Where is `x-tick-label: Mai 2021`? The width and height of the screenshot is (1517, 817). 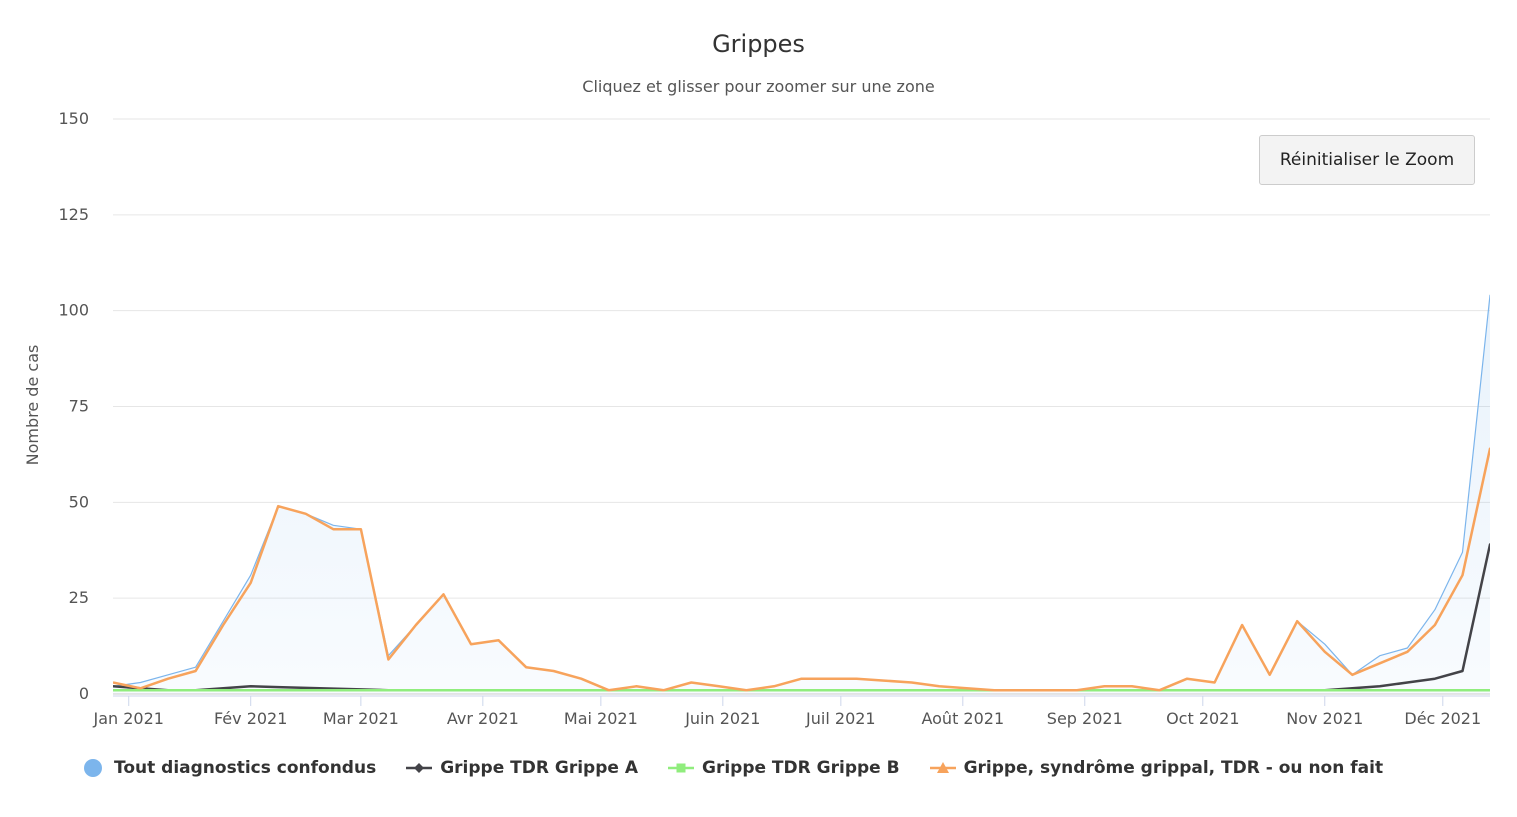 x-tick-label: Mai 2021 is located at coordinates (601, 718).